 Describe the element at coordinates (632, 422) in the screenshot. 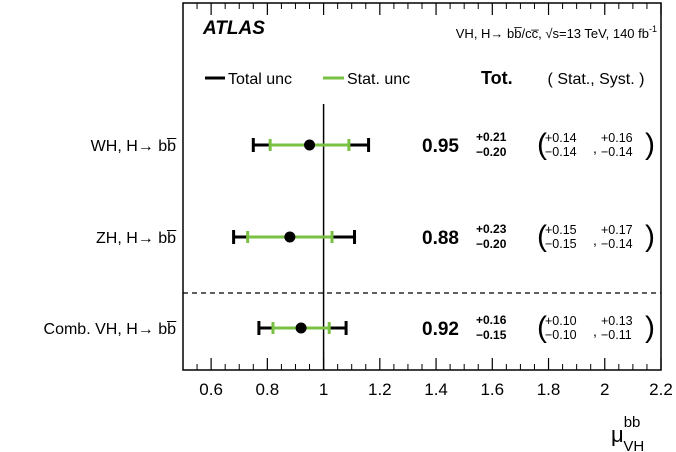

I see `x-axis-title-sup: bb` at that location.